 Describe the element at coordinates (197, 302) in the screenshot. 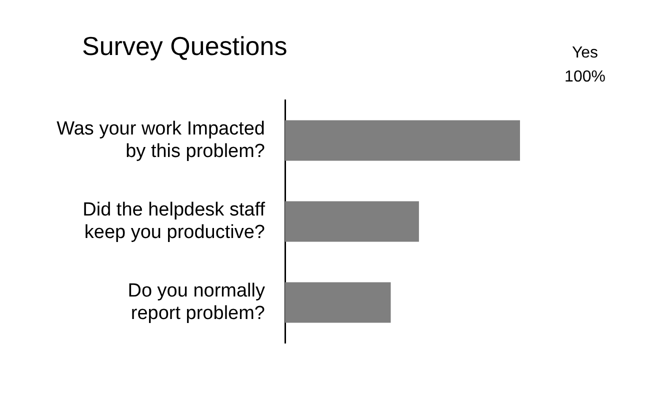

I see `y-tick-label: Do you normally report problem?` at that location.